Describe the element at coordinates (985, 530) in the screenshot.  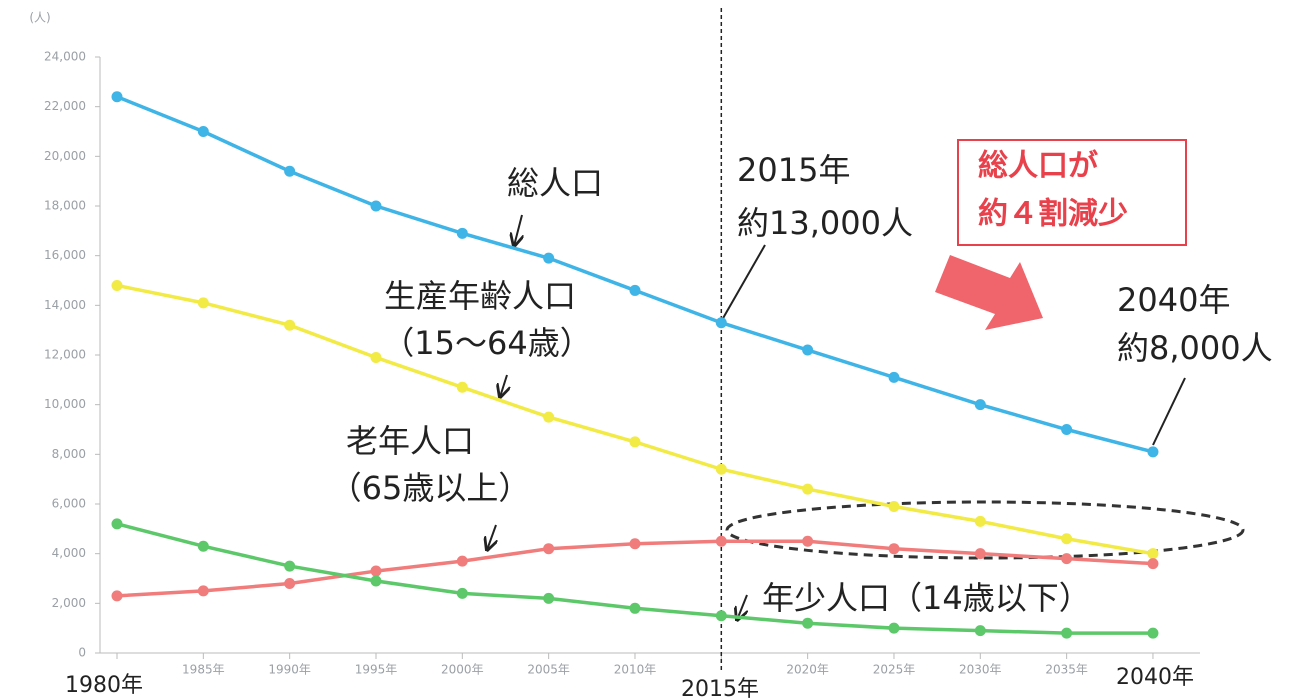
I see `highlight-ellipse` at that location.